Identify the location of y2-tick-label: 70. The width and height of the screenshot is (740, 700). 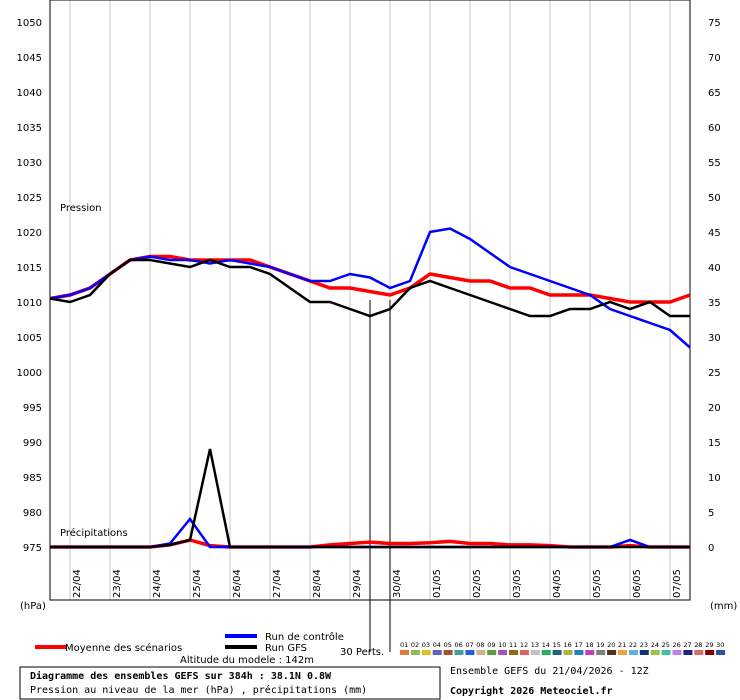
(714, 58).